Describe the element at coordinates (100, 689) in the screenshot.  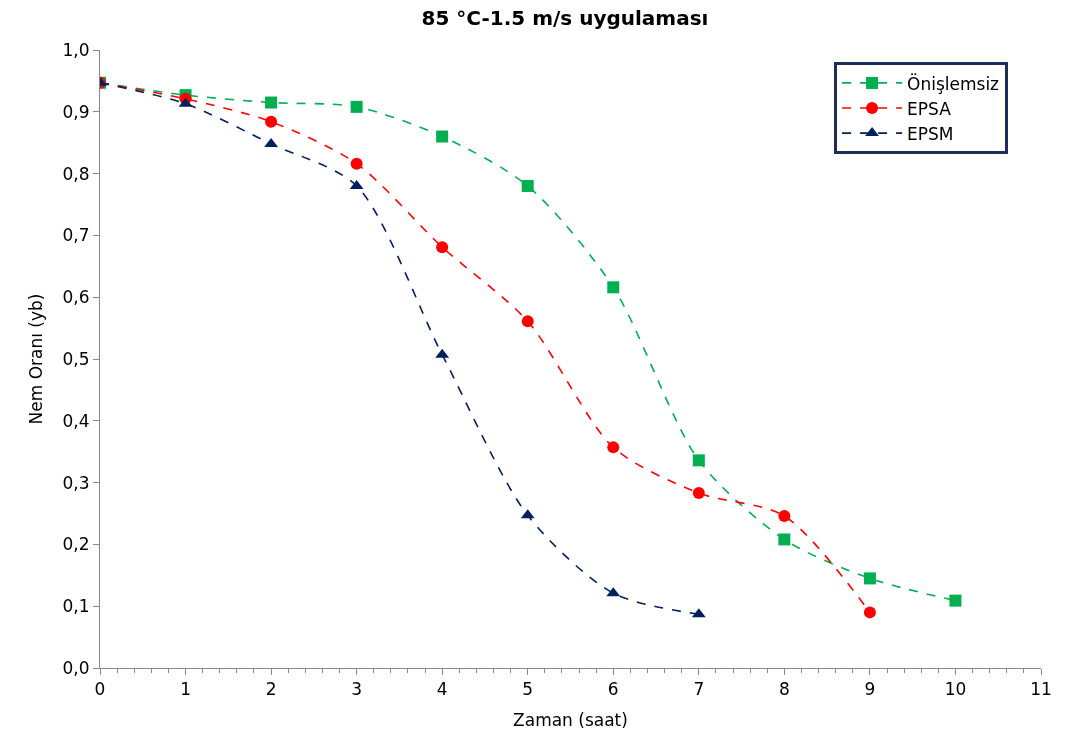
I see `x-tick-label: 0` at that location.